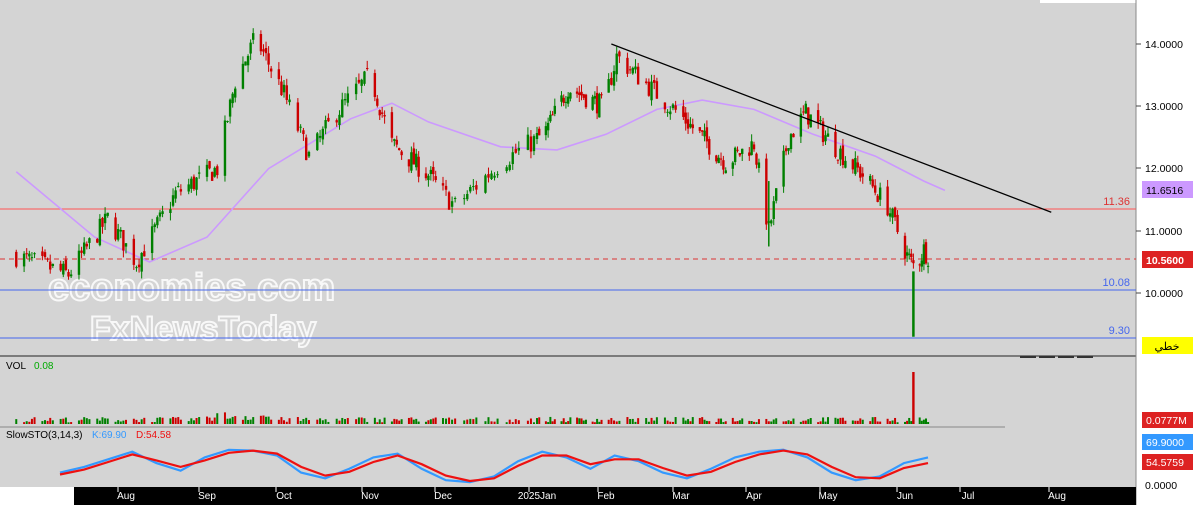  I want to click on drawing-tool-box, so click(1167, 345).